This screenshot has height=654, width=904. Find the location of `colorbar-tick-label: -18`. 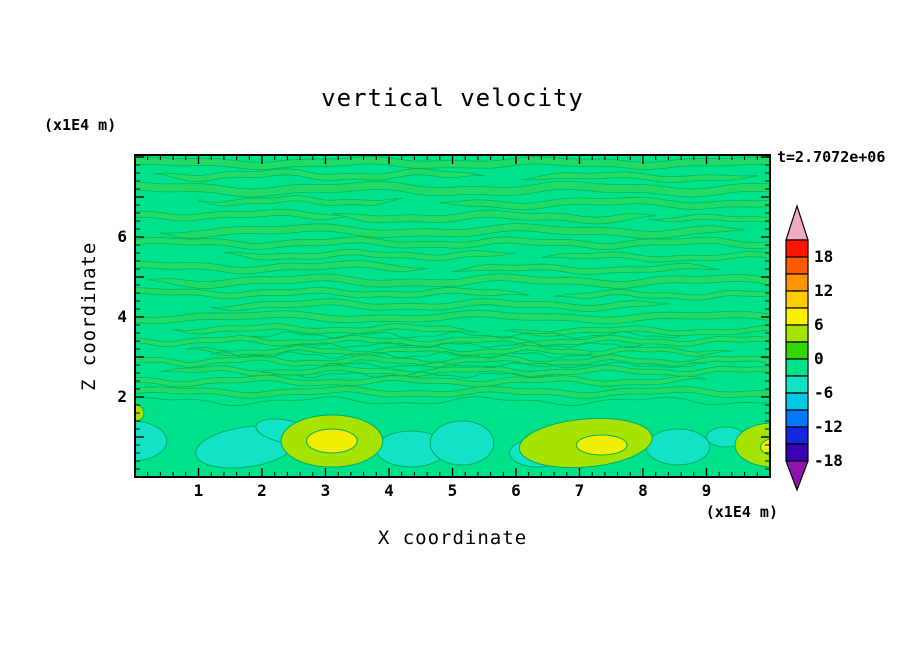

colorbar-tick-label: -18 is located at coordinates (828, 460).